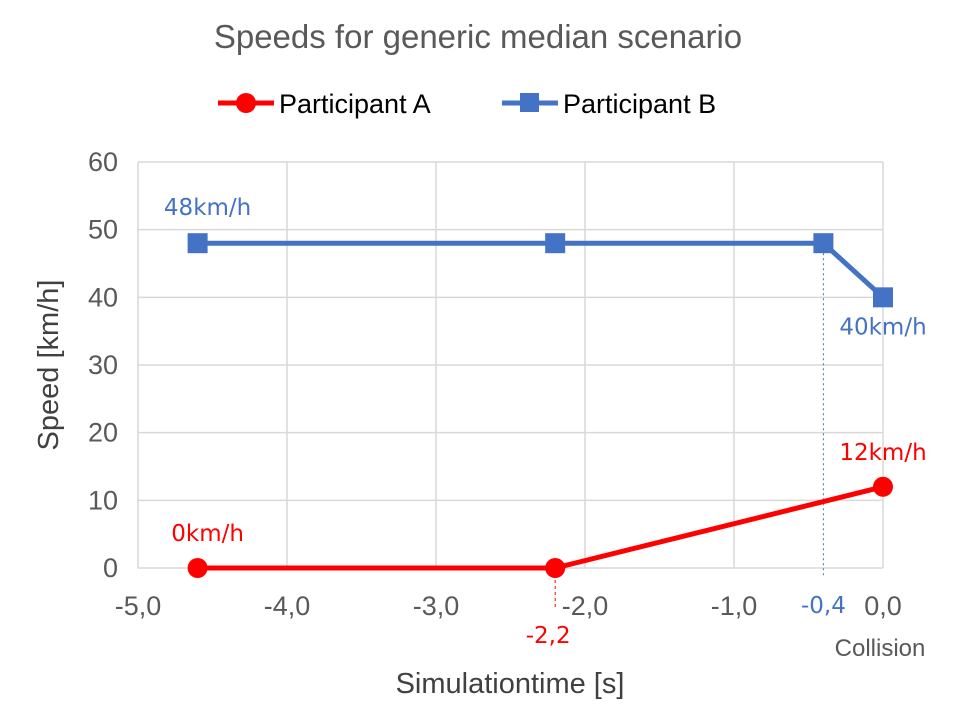  What do you see at coordinates (436, 606) in the screenshot?
I see `x-tick-label: -3,0` at bounding box center [436, 606].